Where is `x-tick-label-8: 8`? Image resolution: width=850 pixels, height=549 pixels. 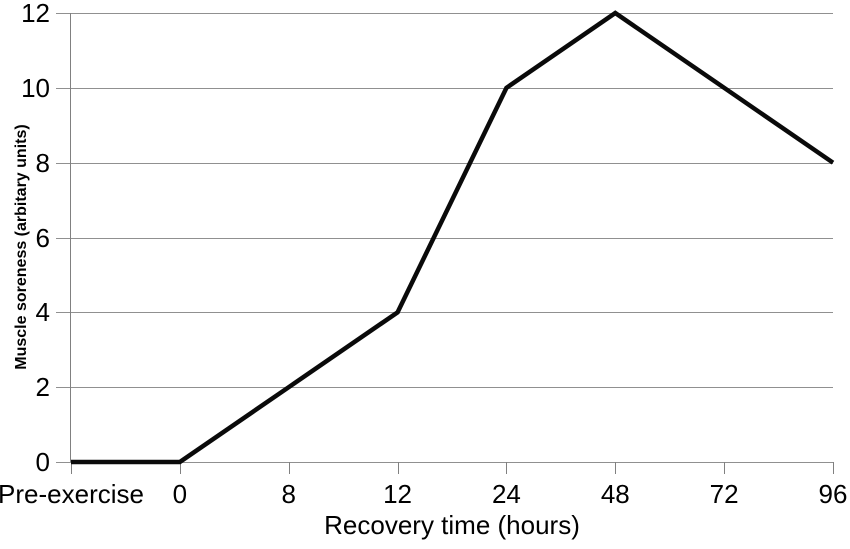
x-tick-label-8: 8 is located at coordinates (288, 494).